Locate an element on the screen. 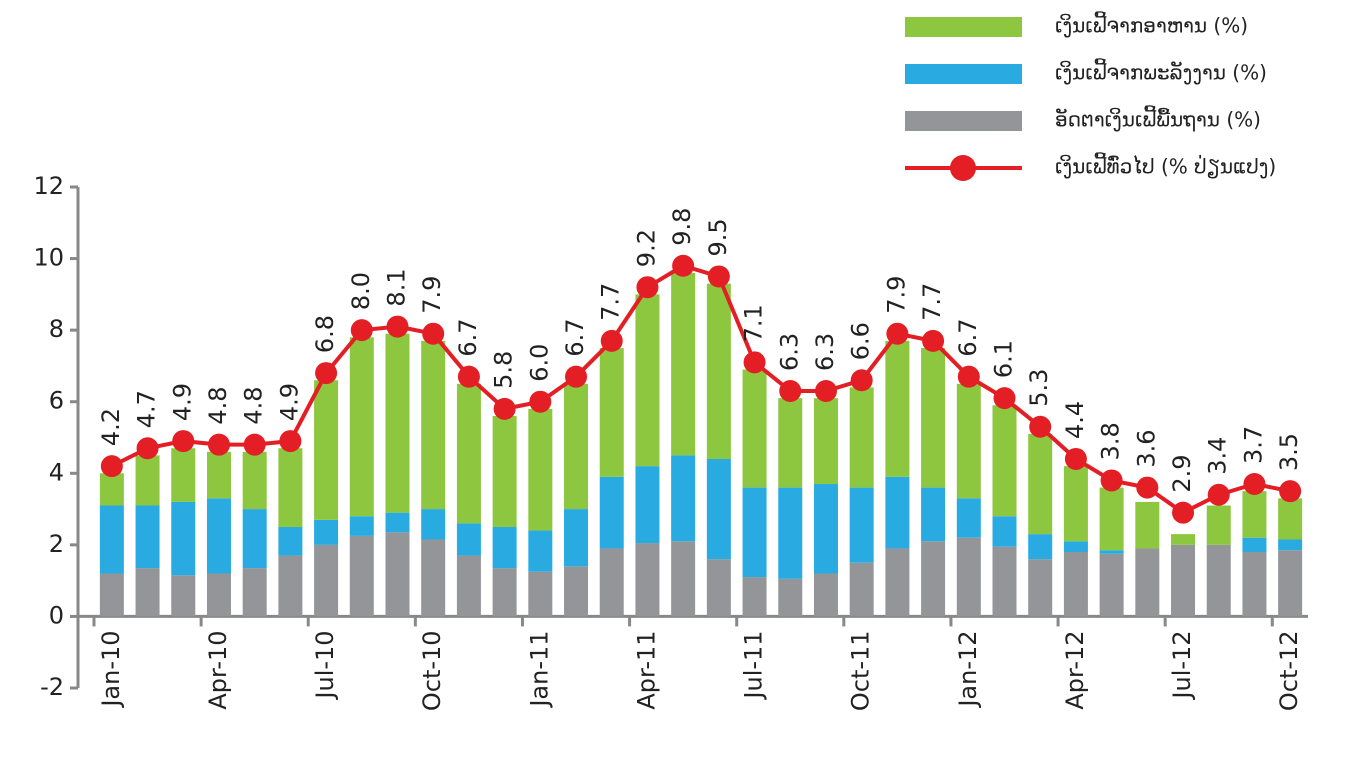  y-tick-label: 4 is located at coordinates (56, 472).